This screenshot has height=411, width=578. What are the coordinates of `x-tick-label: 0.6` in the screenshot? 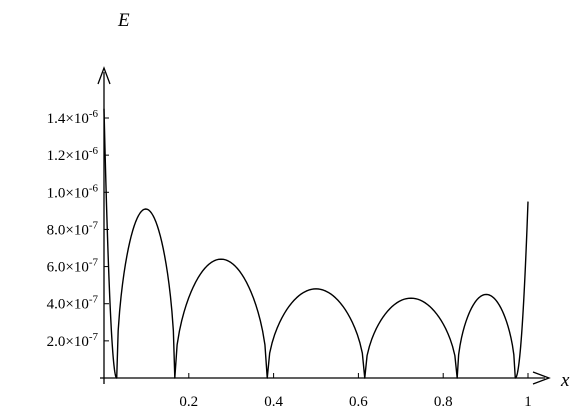 It's located at (358, 402).